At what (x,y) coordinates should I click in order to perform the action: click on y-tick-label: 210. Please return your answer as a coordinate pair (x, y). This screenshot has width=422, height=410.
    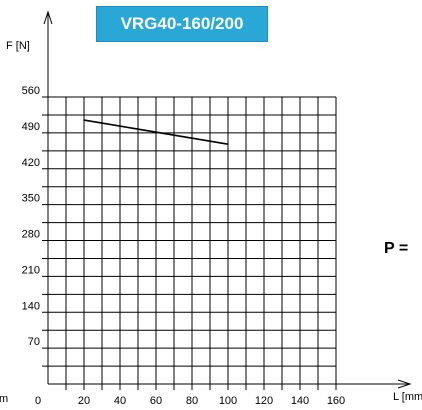
    Looking at the image, I should click on (31, 270).